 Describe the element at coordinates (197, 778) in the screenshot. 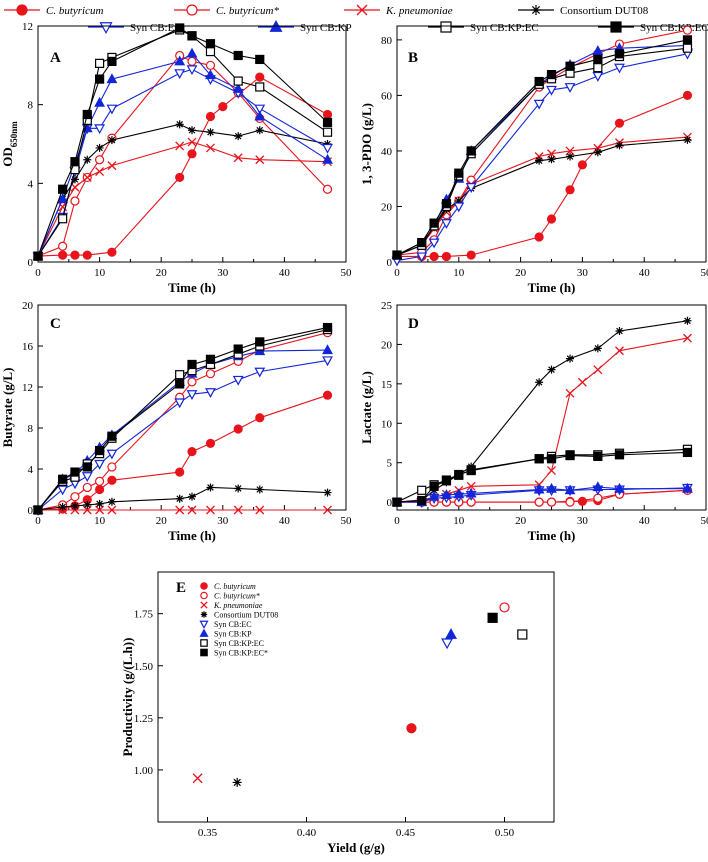

I see `scatter-point-k-pneumoniae` at that location.